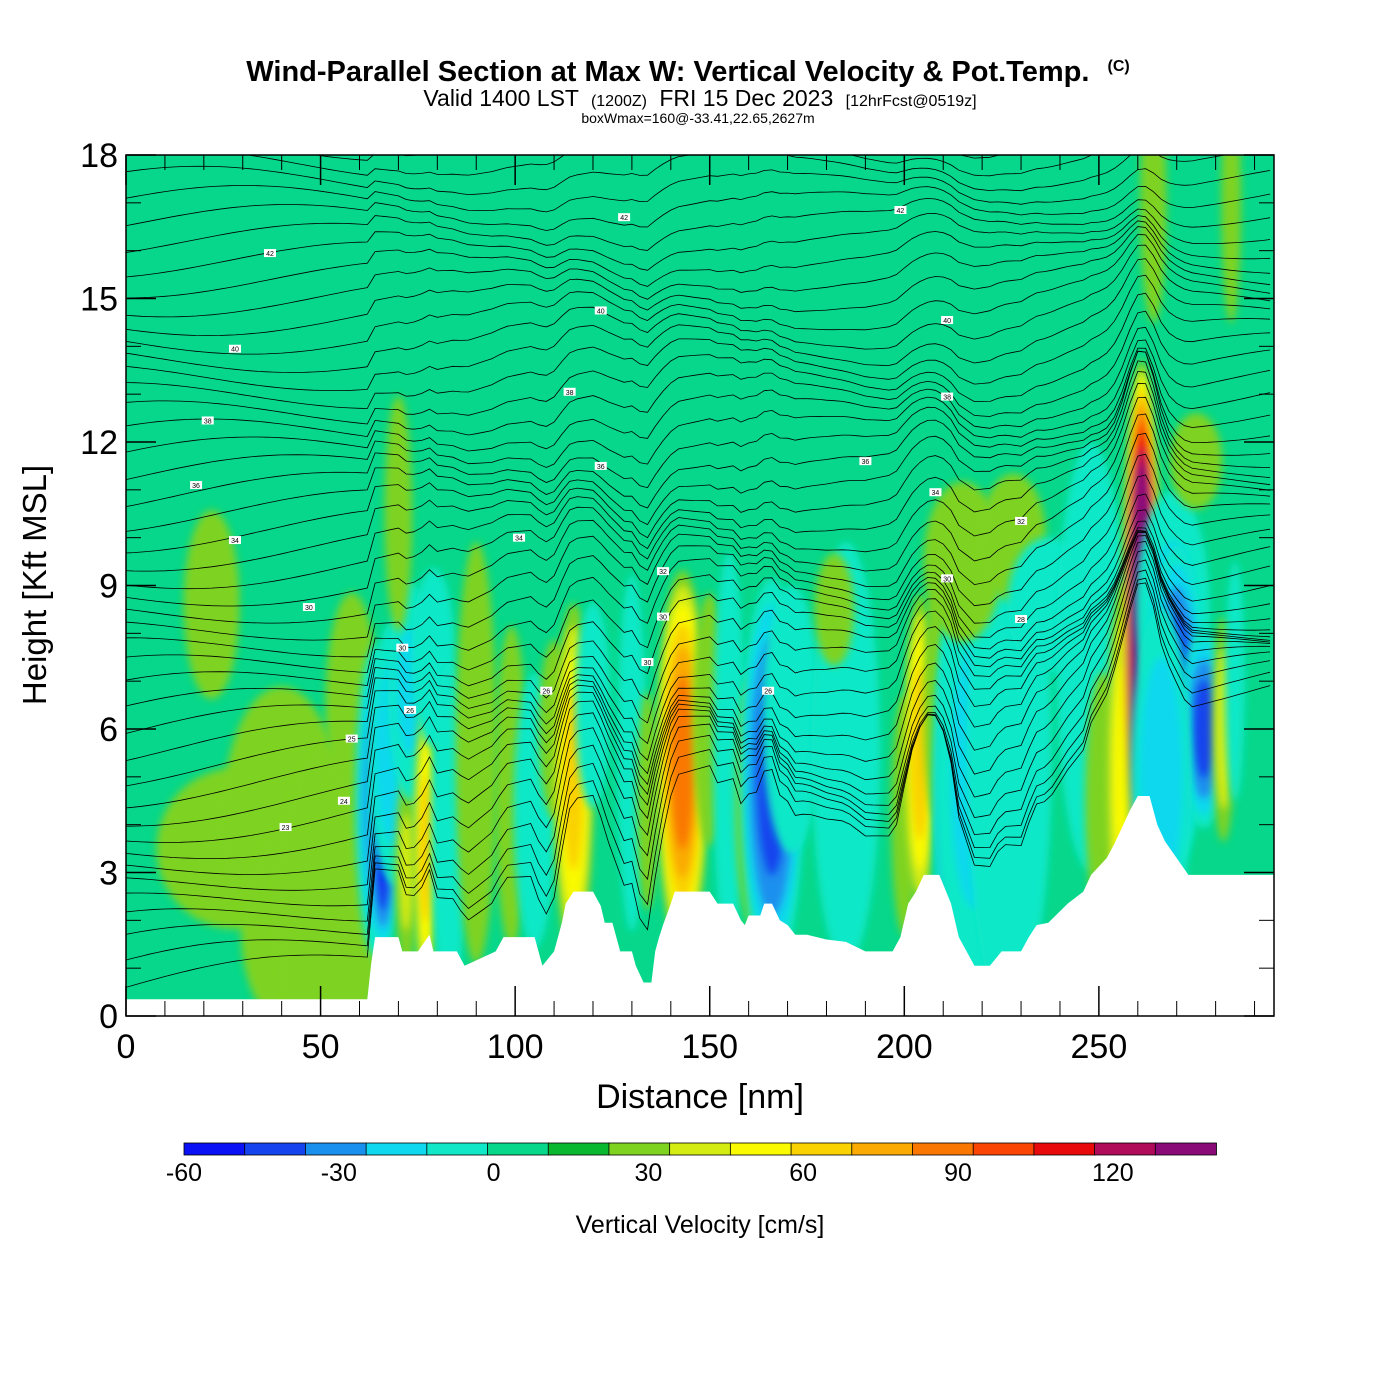  What do you see at coordinates (99, 443) in the screenshot?
I see `y-tick-label: 12` at bounding box center [99, 443].